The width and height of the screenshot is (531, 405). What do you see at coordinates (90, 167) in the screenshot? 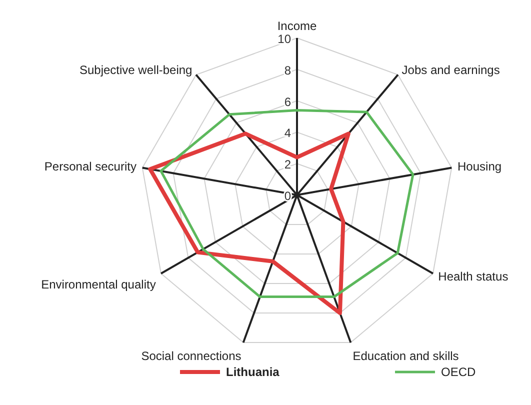
I see `spoke-label: Personal security` at bounding box center [90, 167].